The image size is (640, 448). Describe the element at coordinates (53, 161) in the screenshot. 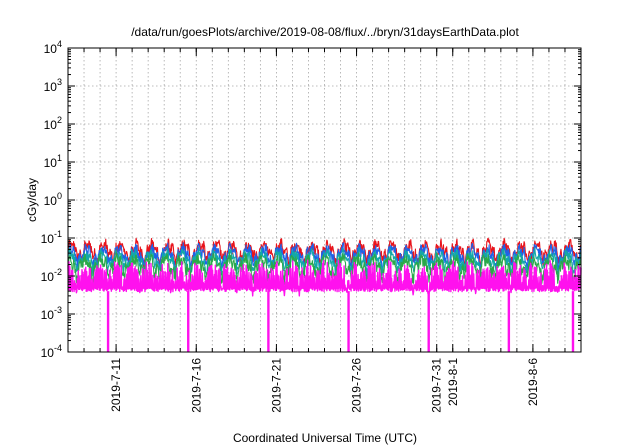

I see `y-tick-label: 10¹` at that location.